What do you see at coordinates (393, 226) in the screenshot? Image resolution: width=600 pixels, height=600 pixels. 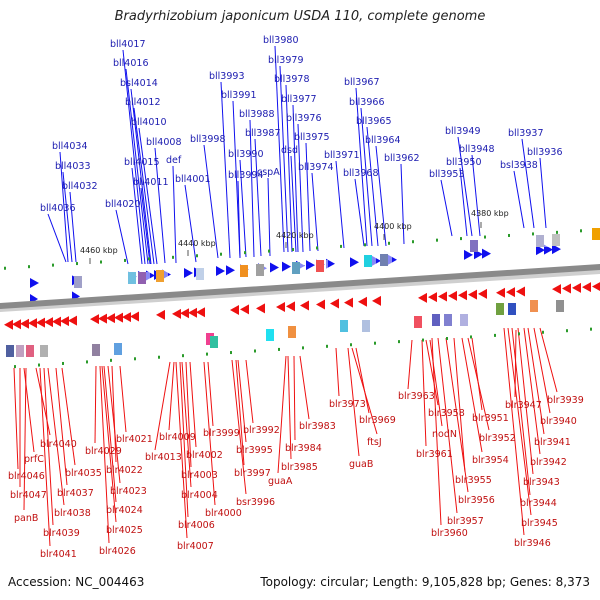 I see `tick-label: 4400 kbp` at bounding box center [393, 226].